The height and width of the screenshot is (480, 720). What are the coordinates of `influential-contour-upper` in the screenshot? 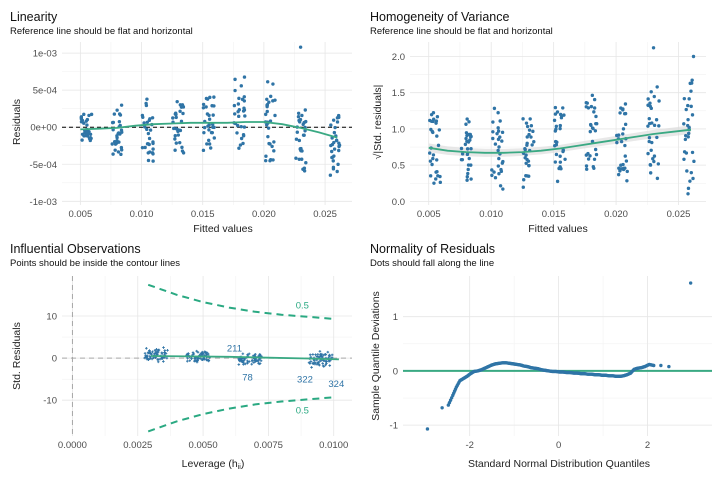 It's located at (240, 301).